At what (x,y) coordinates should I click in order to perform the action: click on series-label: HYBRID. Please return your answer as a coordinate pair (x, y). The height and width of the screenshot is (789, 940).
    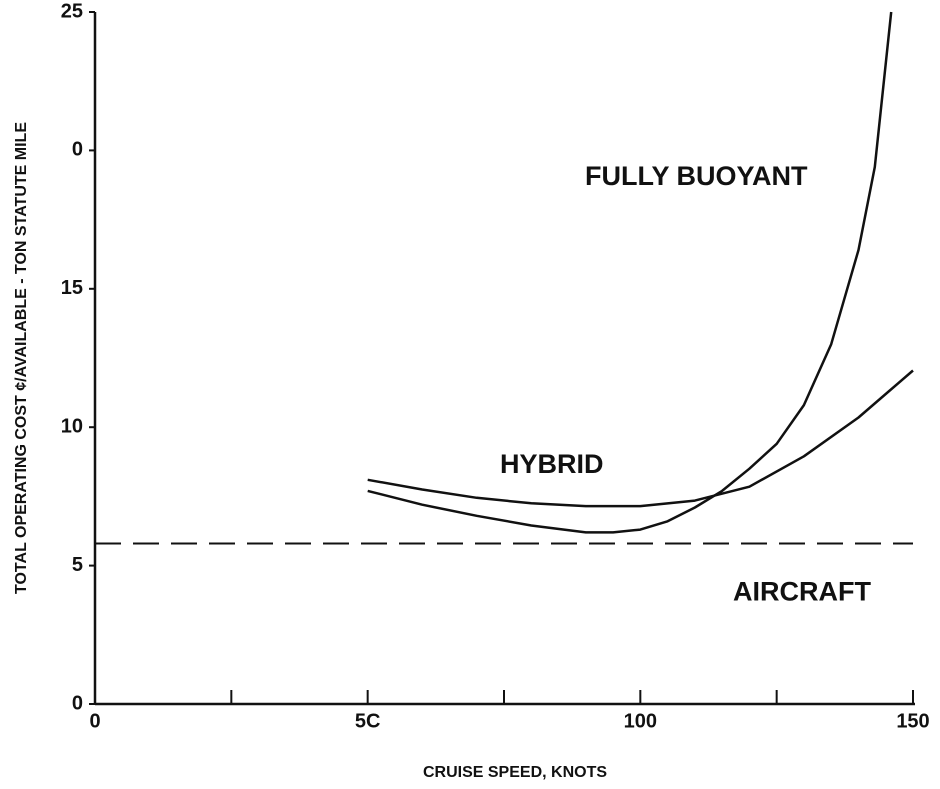
    Looking at the image, I should click on (552, 464).